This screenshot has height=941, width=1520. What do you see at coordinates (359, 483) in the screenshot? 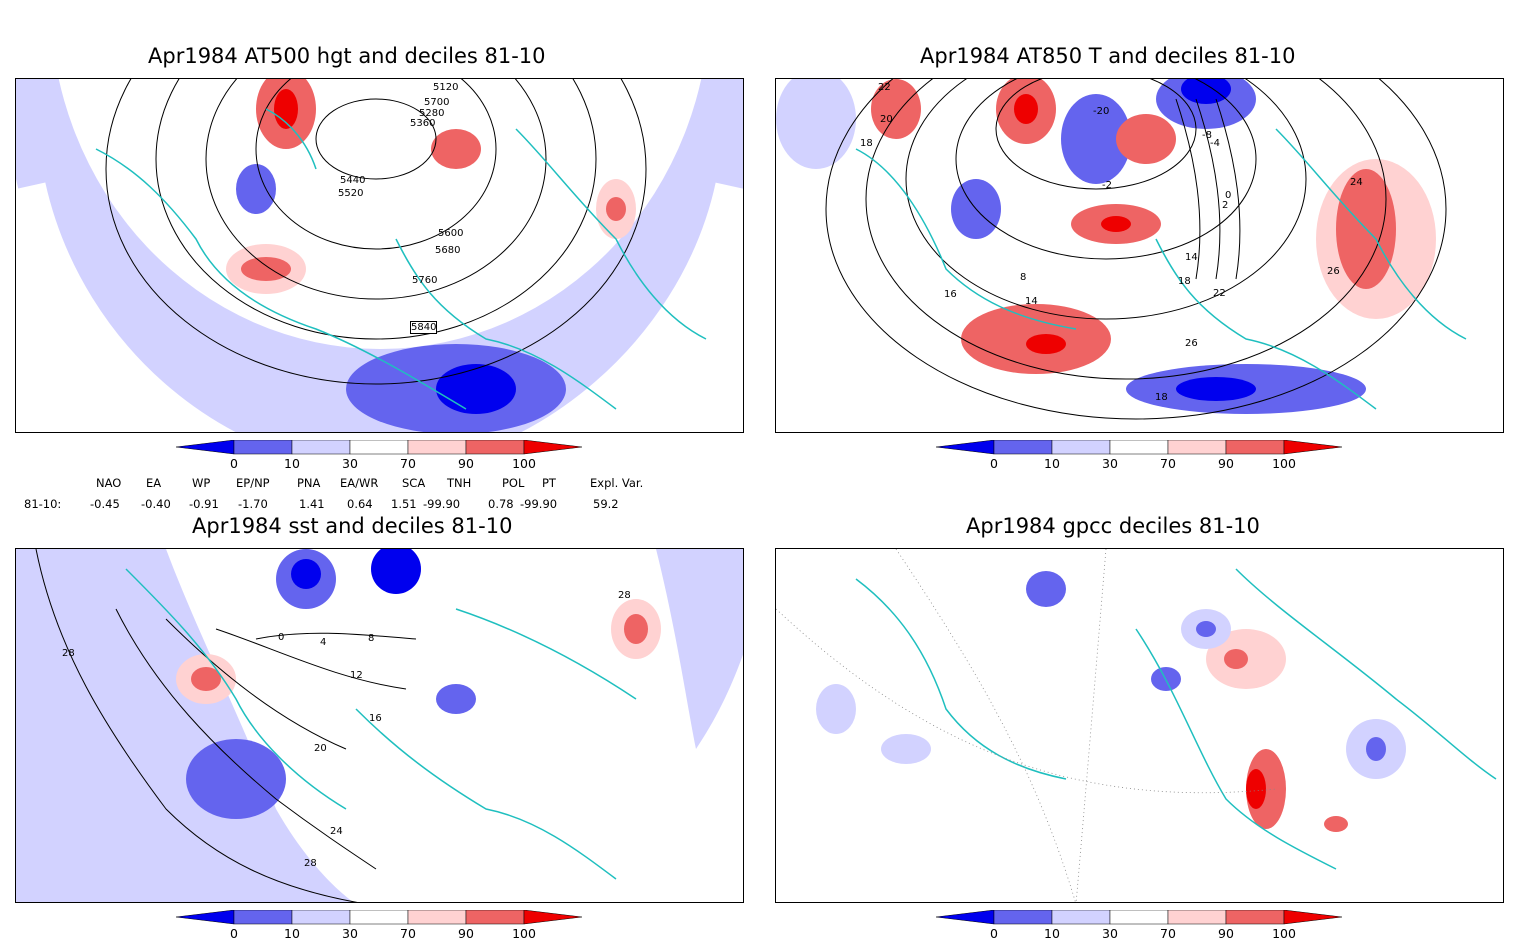
I see `index-header: EA/WR` at bounding box center [359, 483].